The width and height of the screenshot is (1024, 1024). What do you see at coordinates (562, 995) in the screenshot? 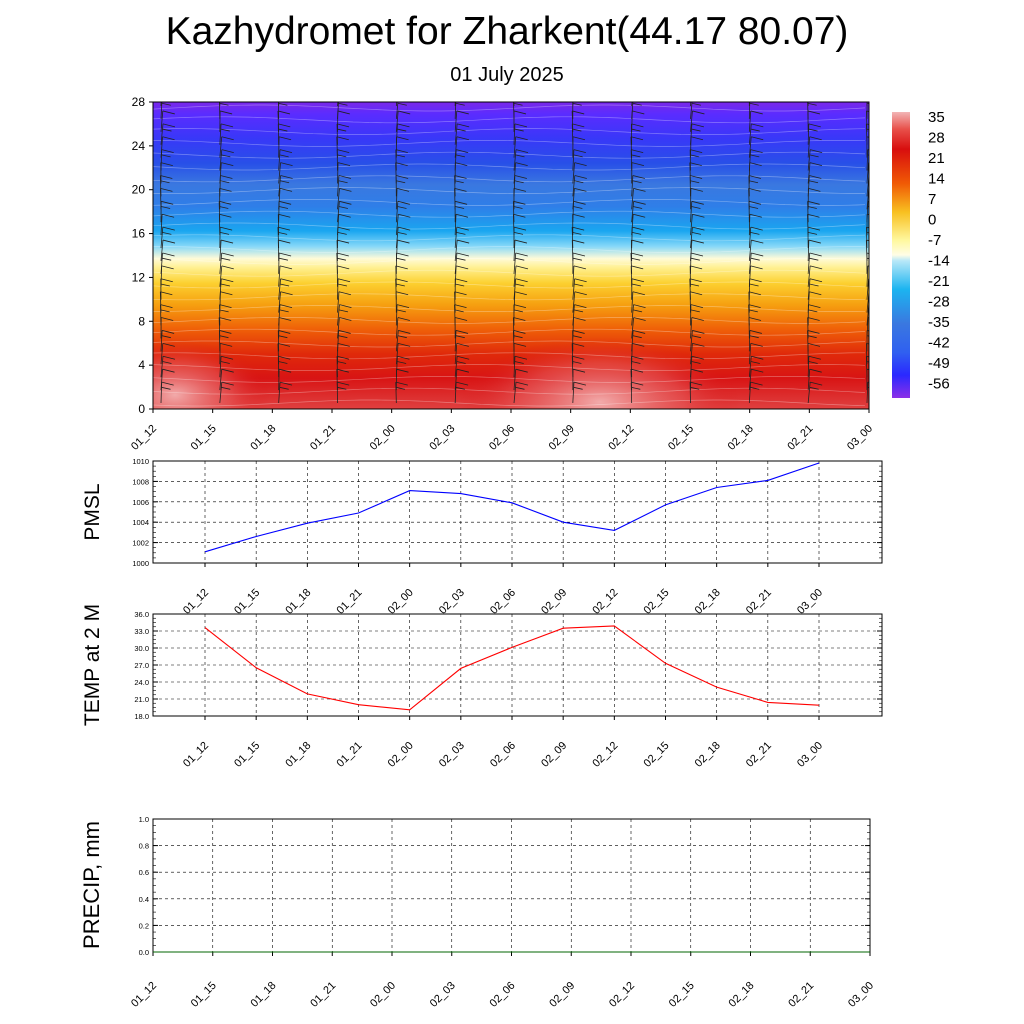
I see `x-tick-label: 02_09` at bounding box center [562, 995].